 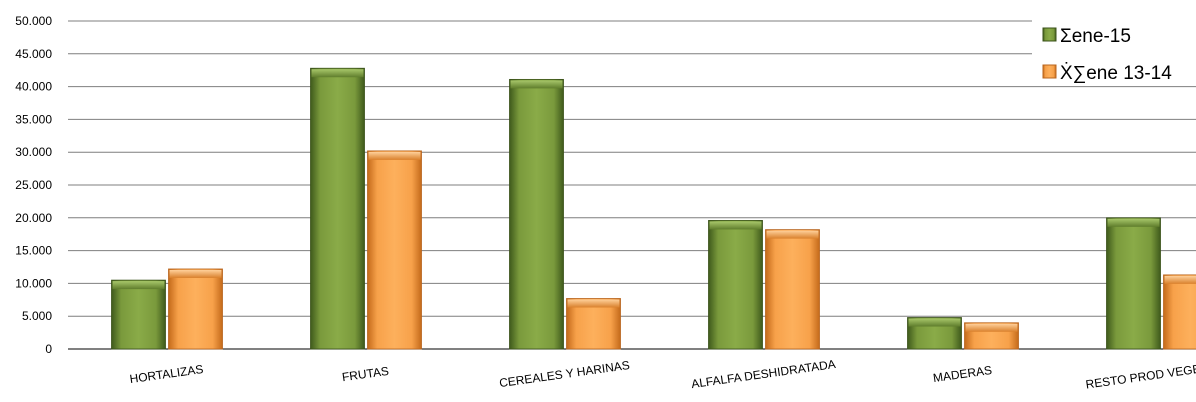 I want to click on legend-background, so click(x=1114, y=53).